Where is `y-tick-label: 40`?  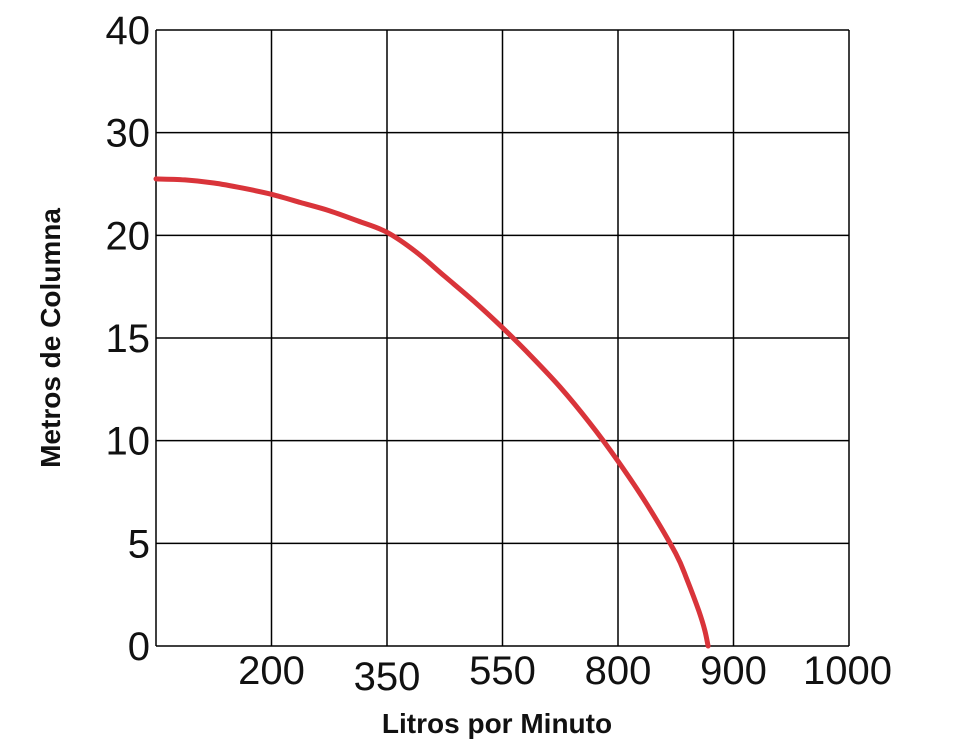
y-tick-label: 40 is located at coordinates (128, 31).